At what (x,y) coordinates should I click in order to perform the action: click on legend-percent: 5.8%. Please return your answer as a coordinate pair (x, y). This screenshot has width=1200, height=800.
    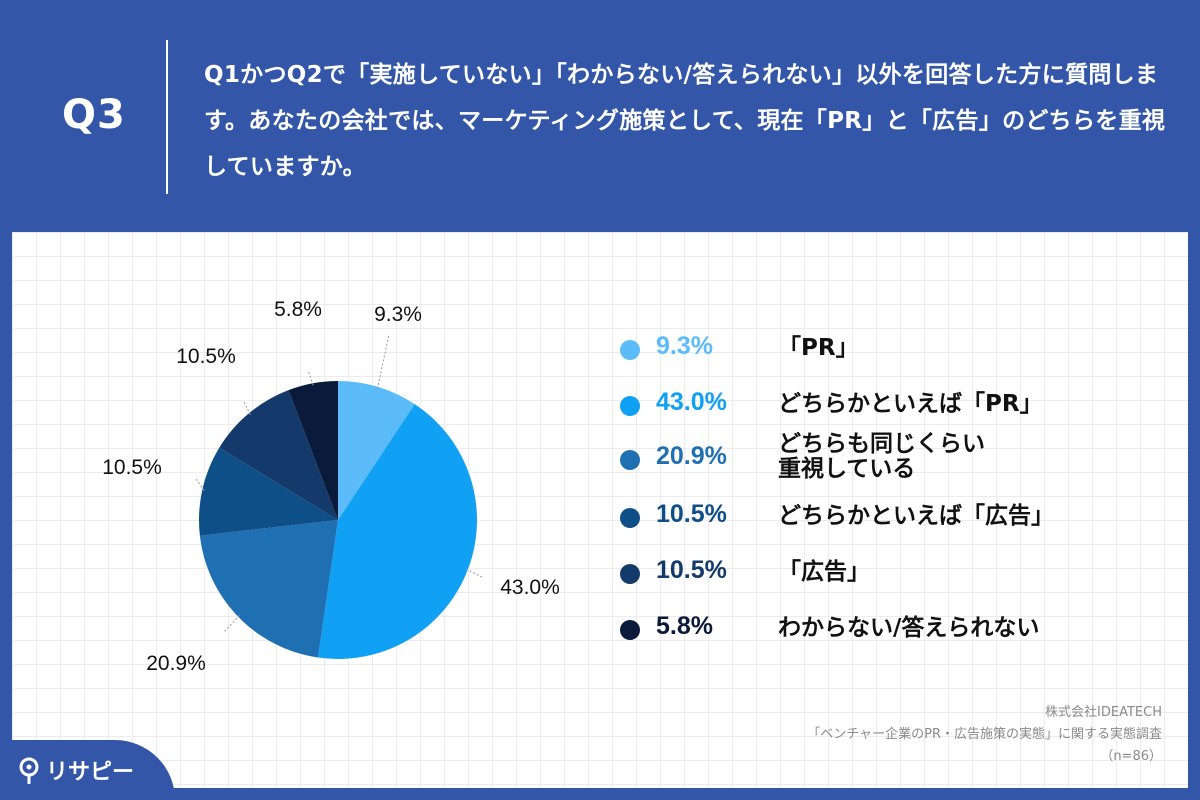
    Looking at the image, I should click on (684, 626).